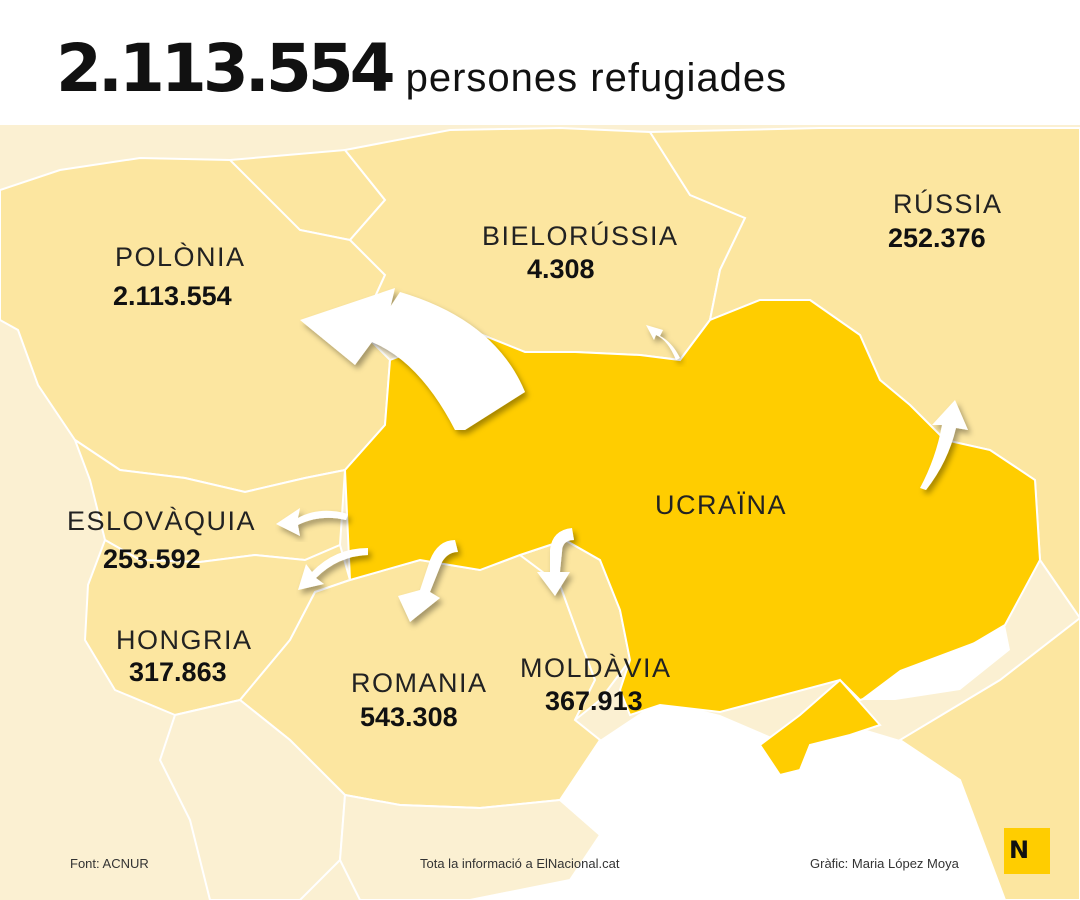 Image resolution: width=1080 pixels, height=900 pixels. I want to click on headline-label: persones refugiades, so click(596, 78).